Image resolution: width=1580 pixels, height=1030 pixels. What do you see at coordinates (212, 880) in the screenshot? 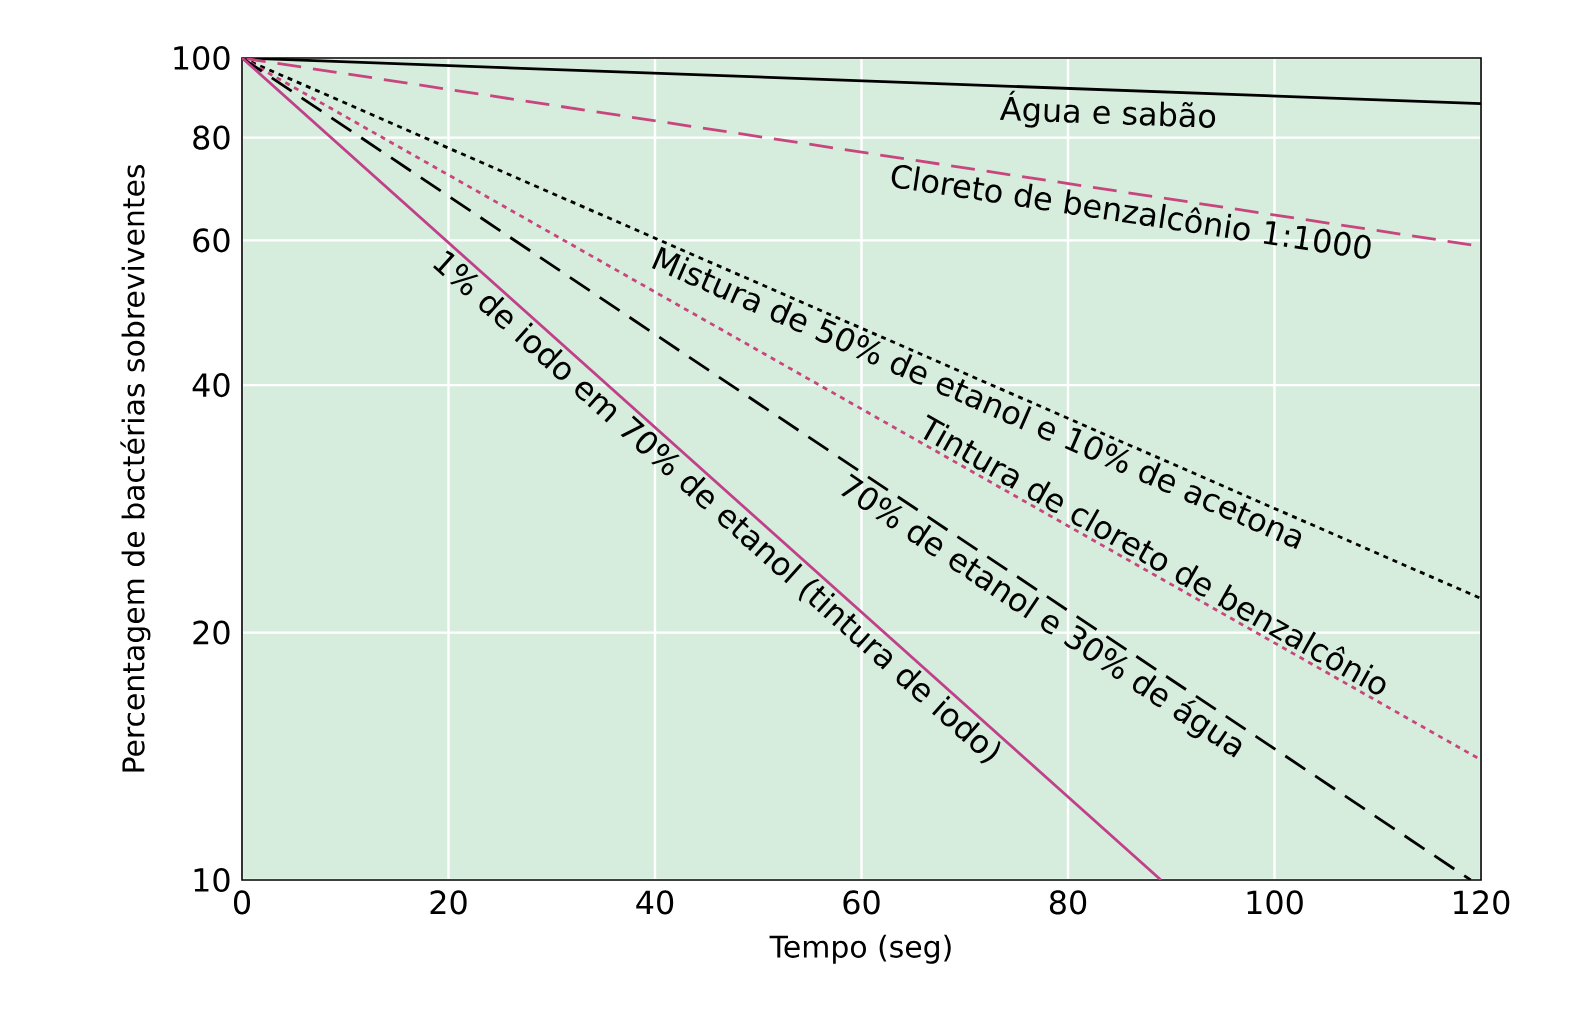
I see `y-tick-label: 10` at bounding box center [212, 880].